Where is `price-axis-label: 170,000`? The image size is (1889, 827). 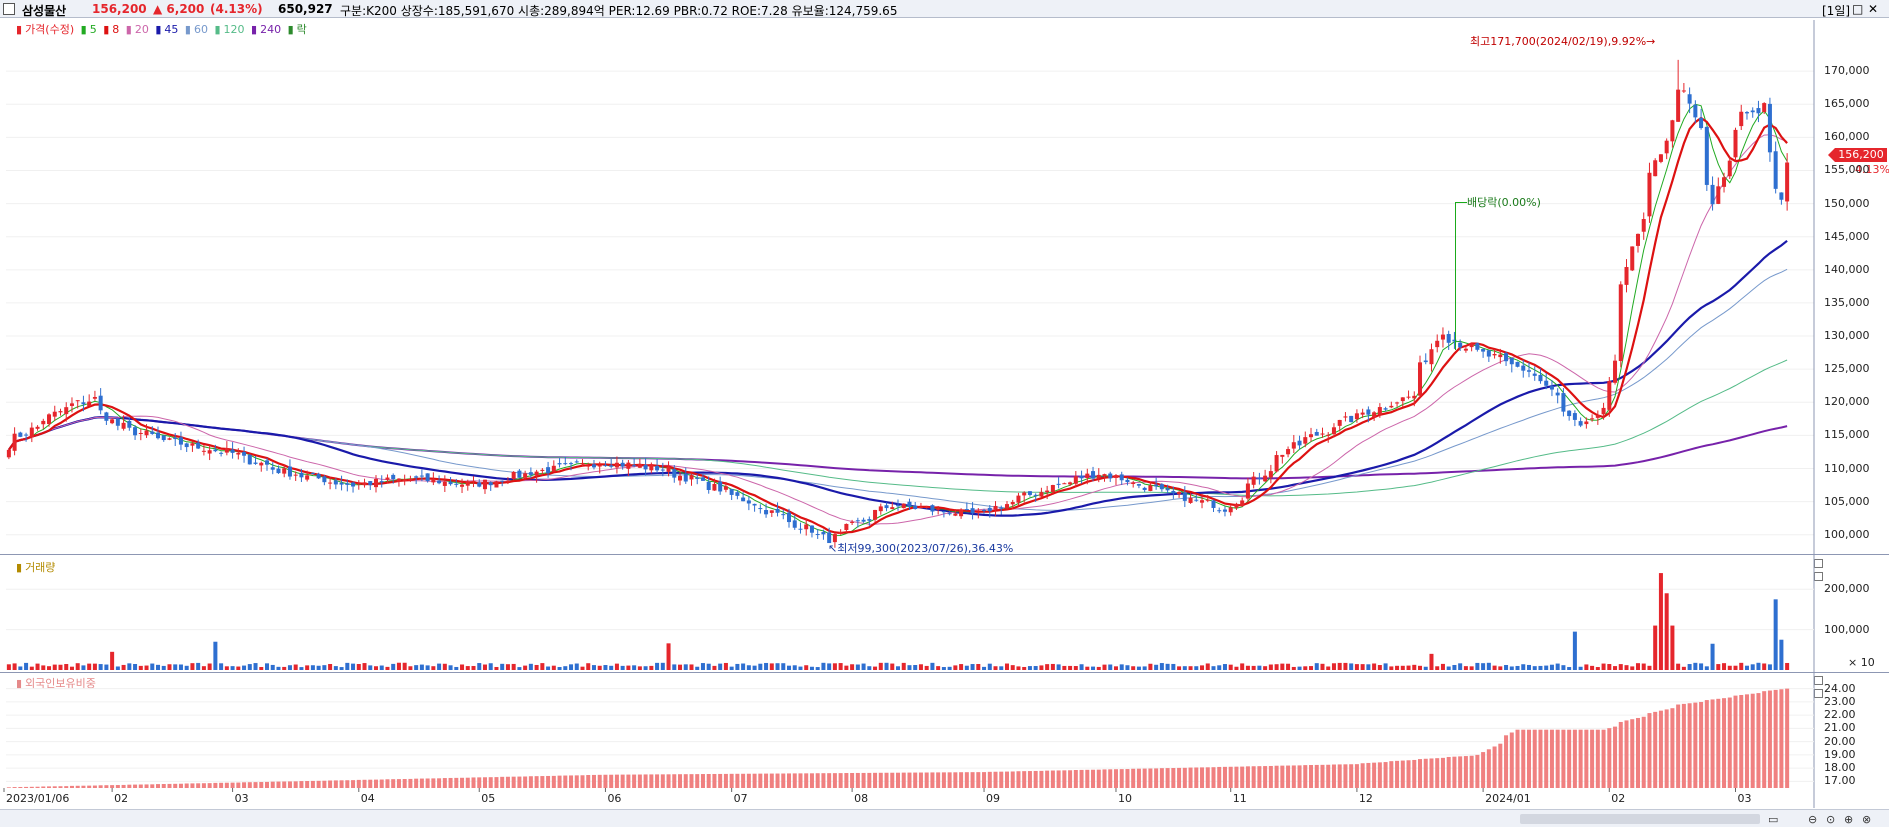 price-axis-label: 170,000 is located at coordinates (1847, 71).